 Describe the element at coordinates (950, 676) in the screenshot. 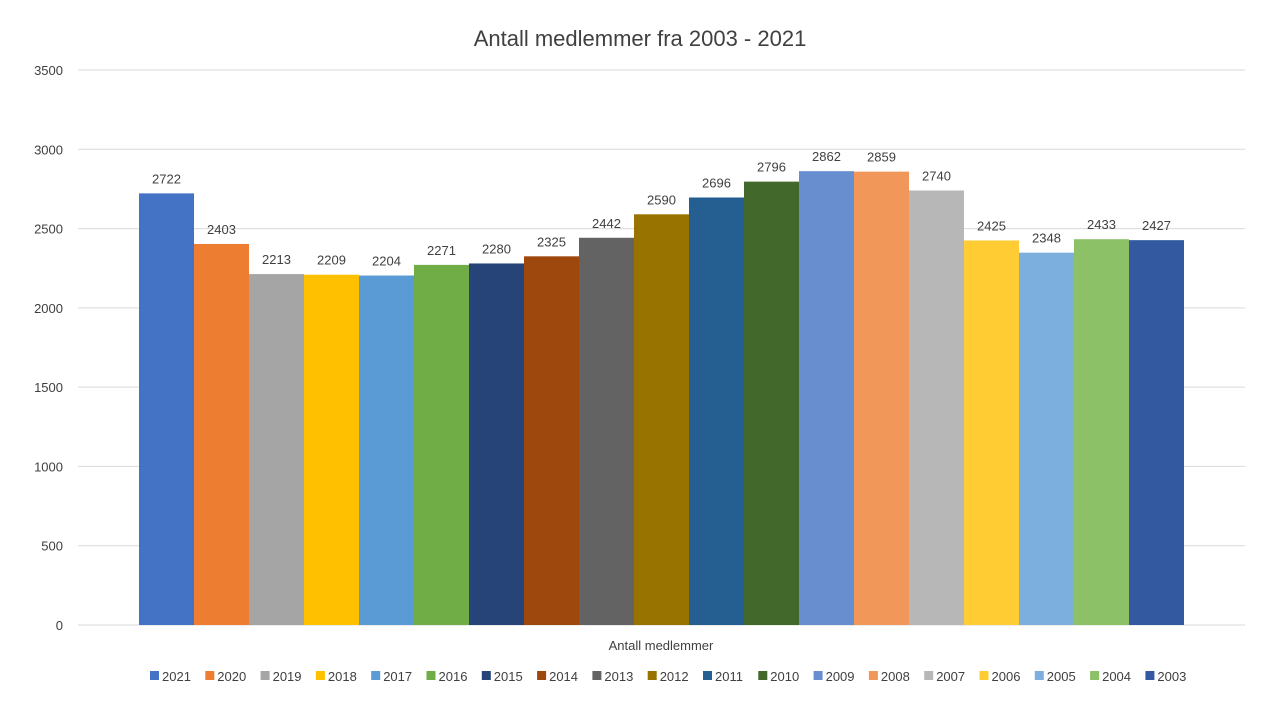

I see `legend-label: 2007` at that location.